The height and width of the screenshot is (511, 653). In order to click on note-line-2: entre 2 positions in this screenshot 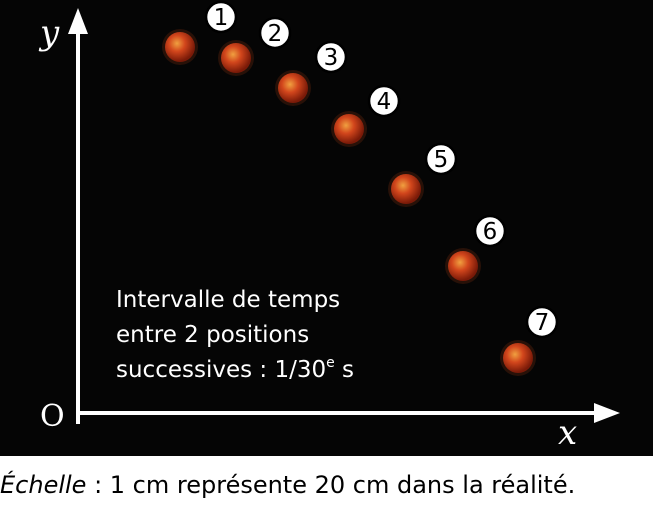, I will do `click(213, 335)`.